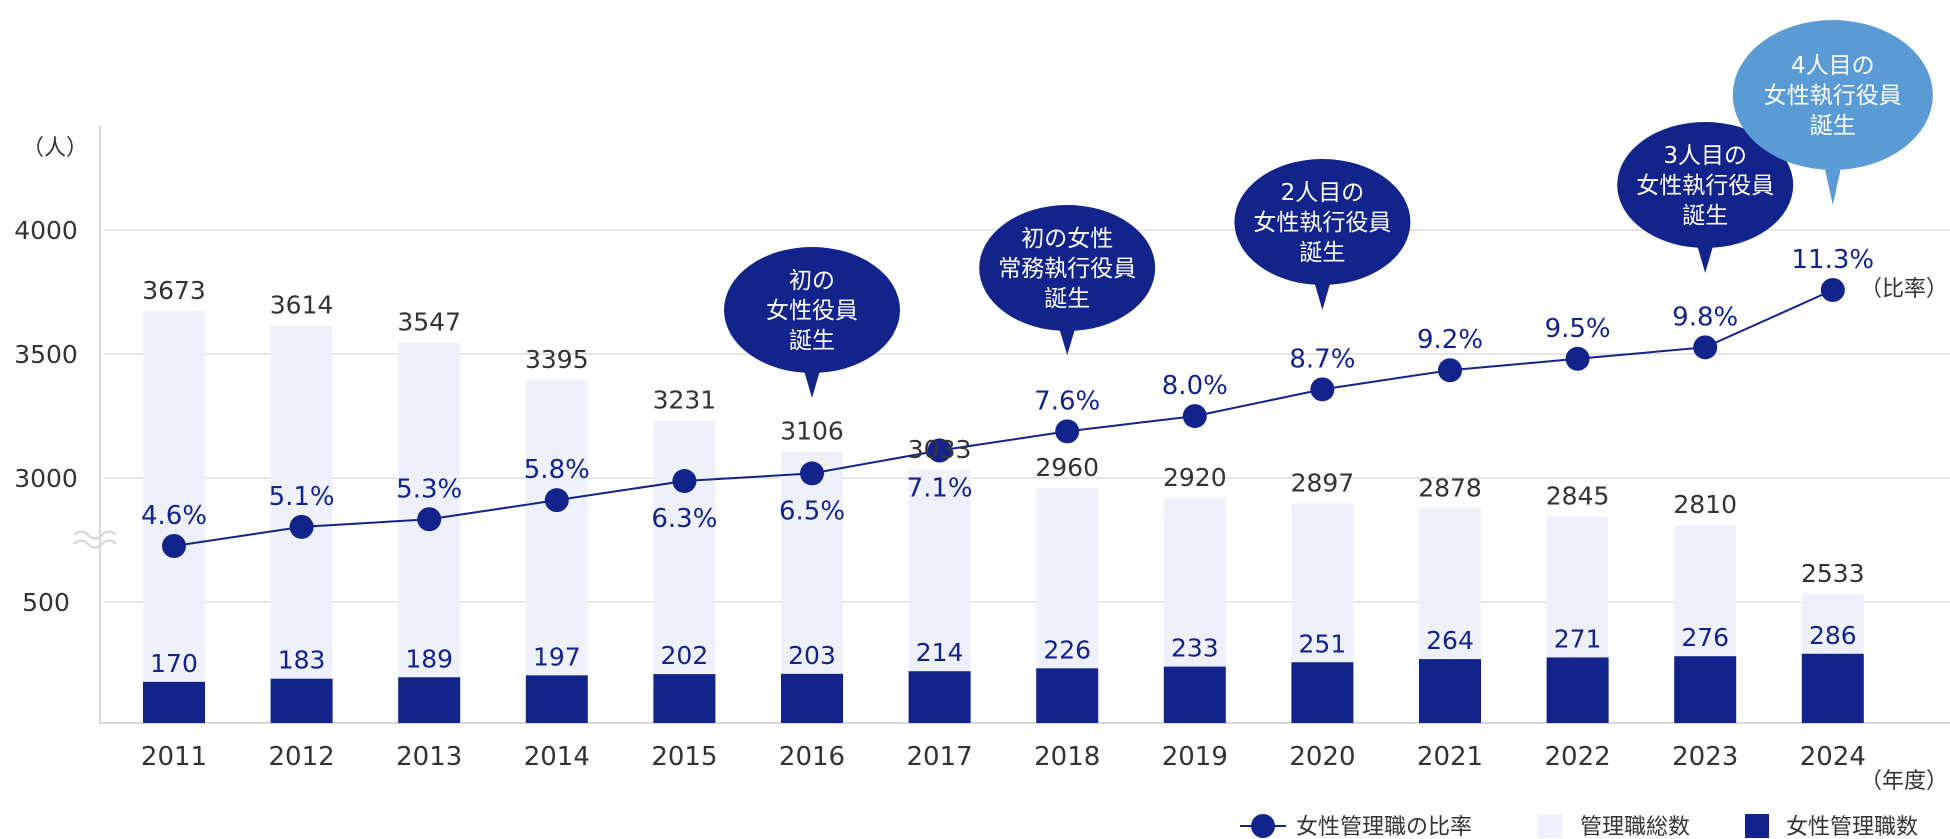 This screenshot has width=1950, height=839. What do you see at coordinates (685, 655) in the screenshot?
I see `female-value-label: 202` at bounding box center [685, 655].